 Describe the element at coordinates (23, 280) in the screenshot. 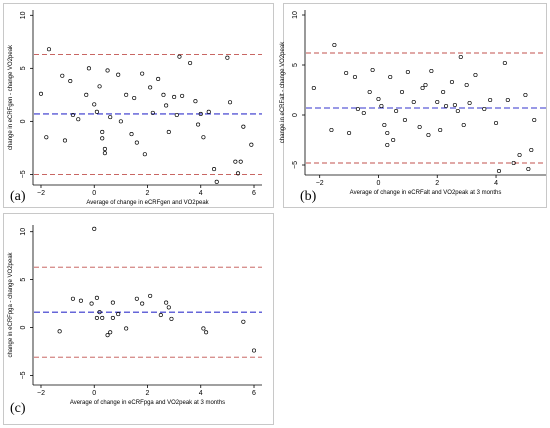

I see `panel-c-y-tick-label: 5` at that location.